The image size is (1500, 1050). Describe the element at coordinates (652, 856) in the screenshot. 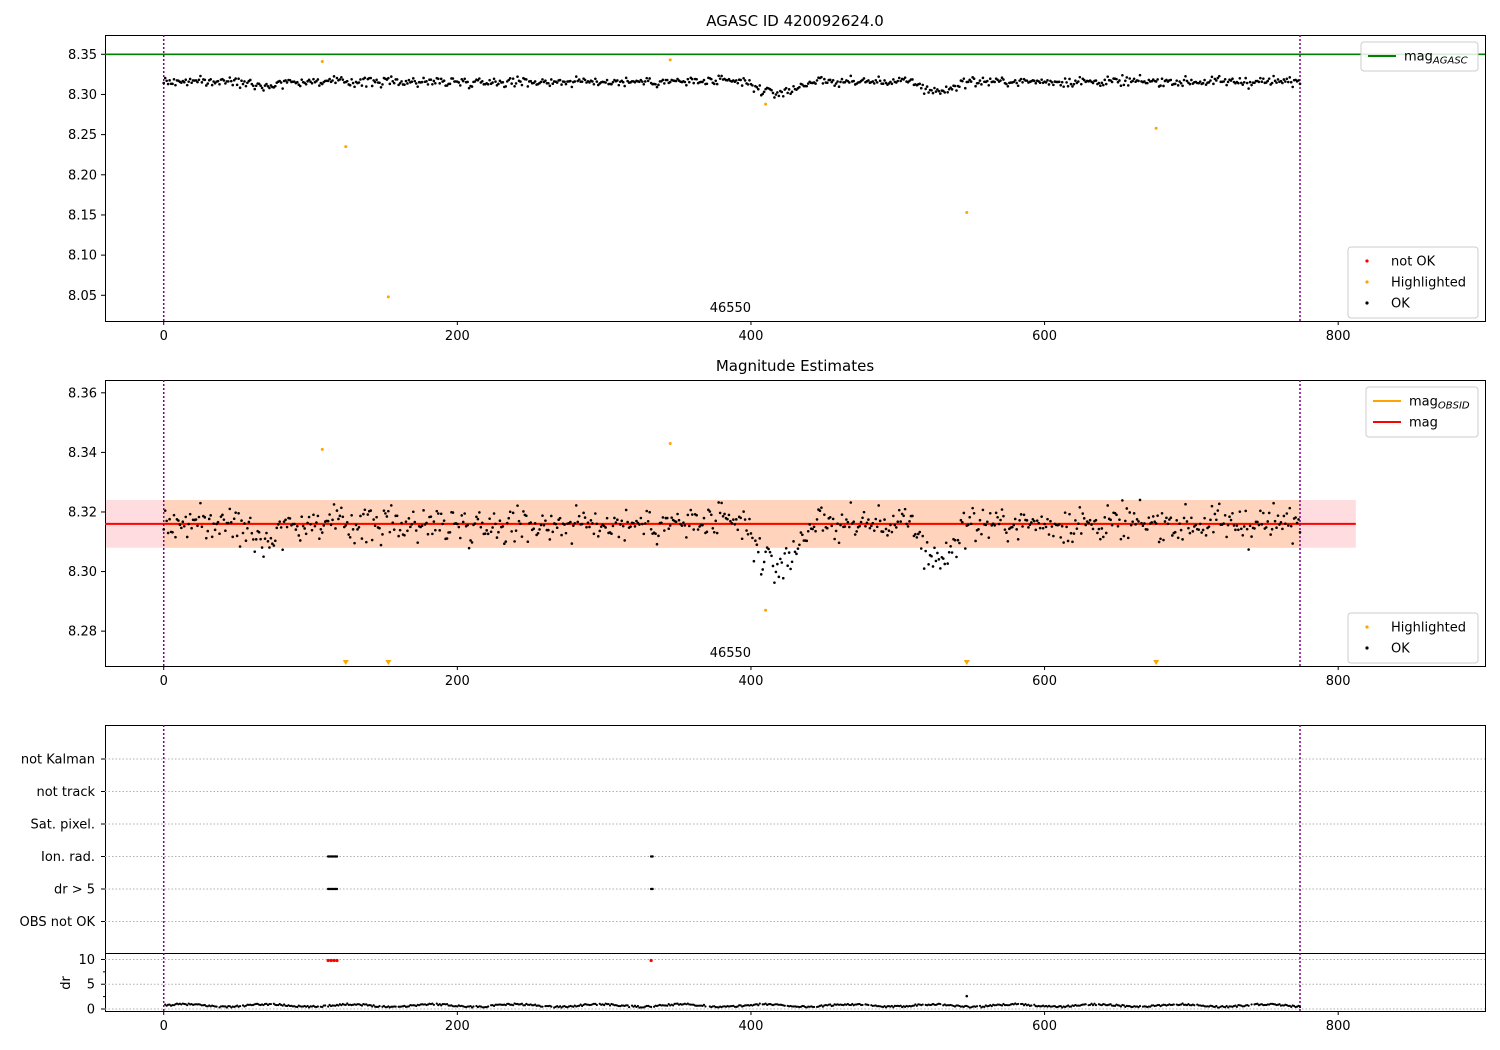

I see `flag-event-point` at that location.